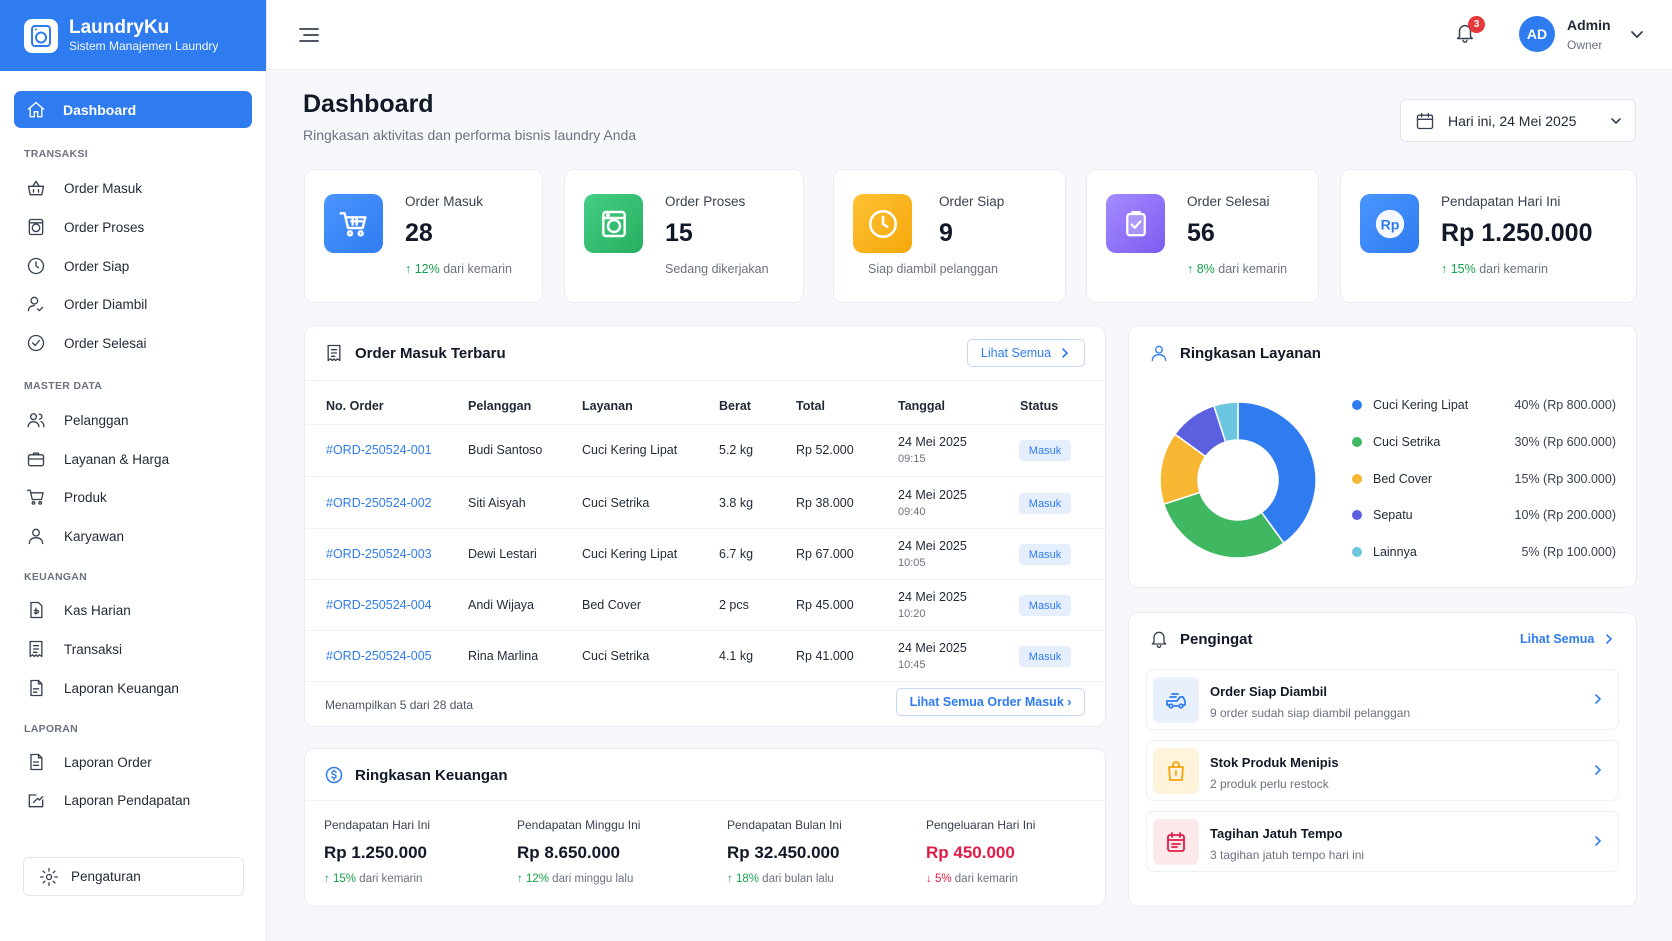 The height and width of the screenshot is (941, 1672). I want to click on settings-button: Pengaturan, so click(133, 876).